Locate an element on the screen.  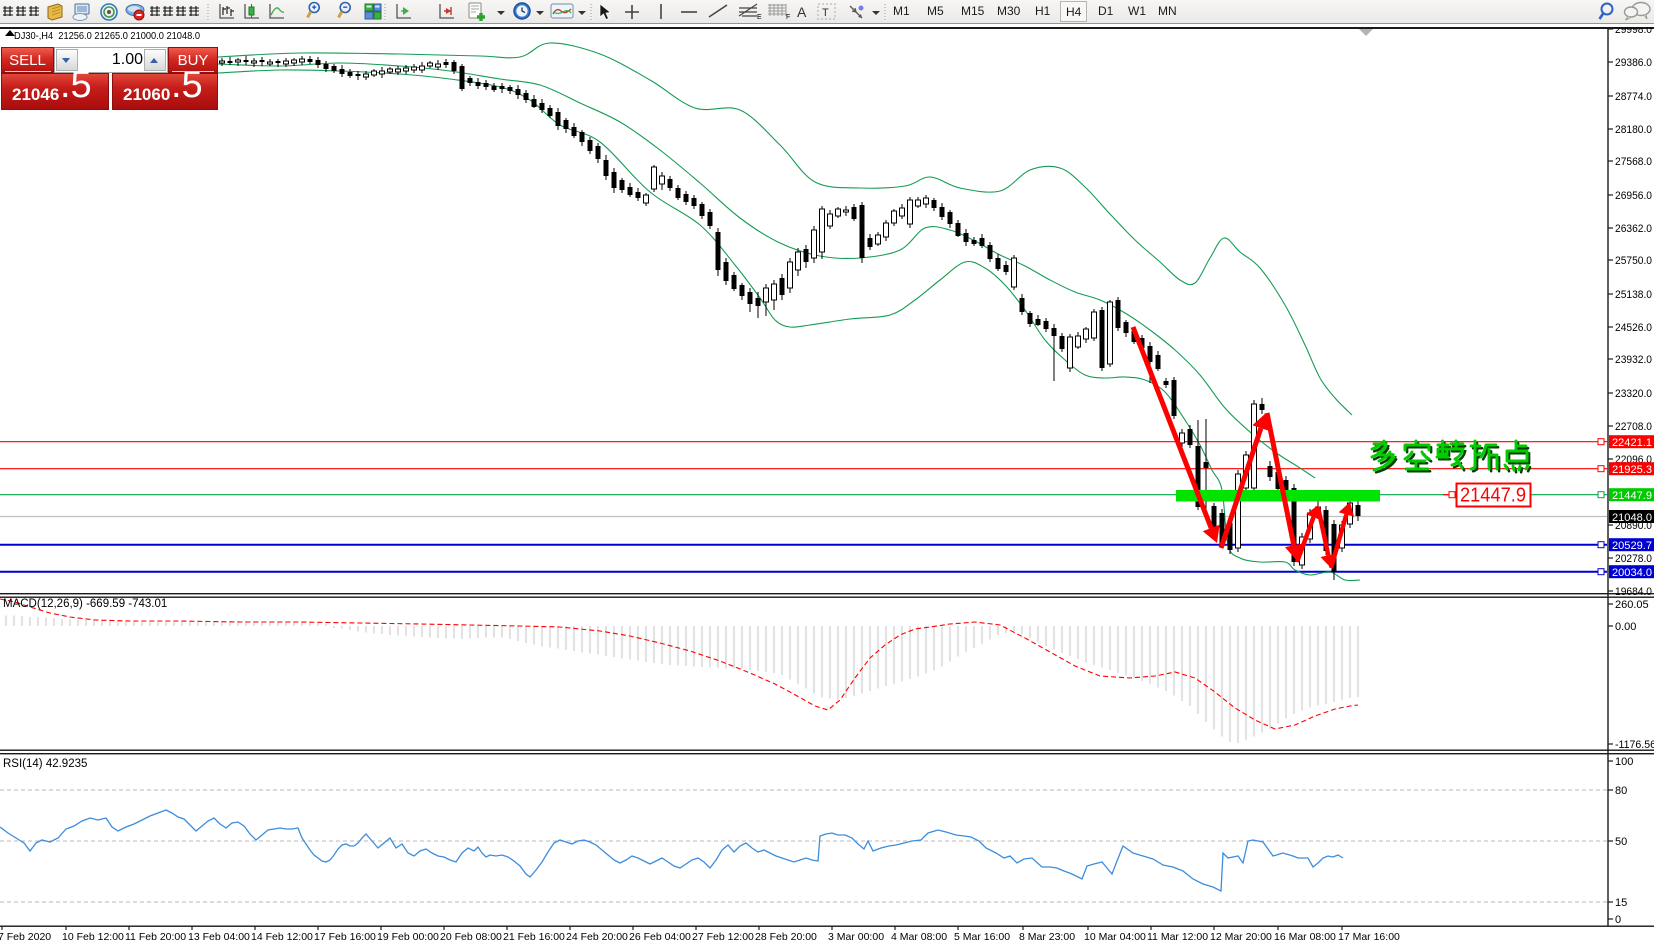
svg-text: 23932.0 is located at coordinates (1633, 360).